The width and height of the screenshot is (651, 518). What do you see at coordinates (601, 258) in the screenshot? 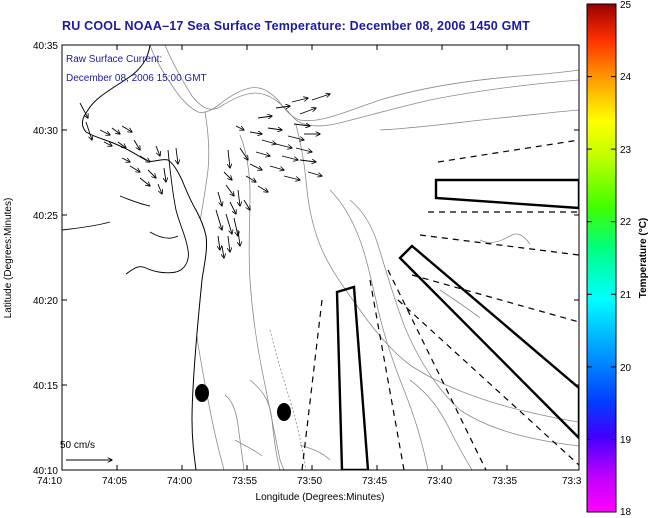
I see `colorbar-scale` at bounding box center [601, 258].